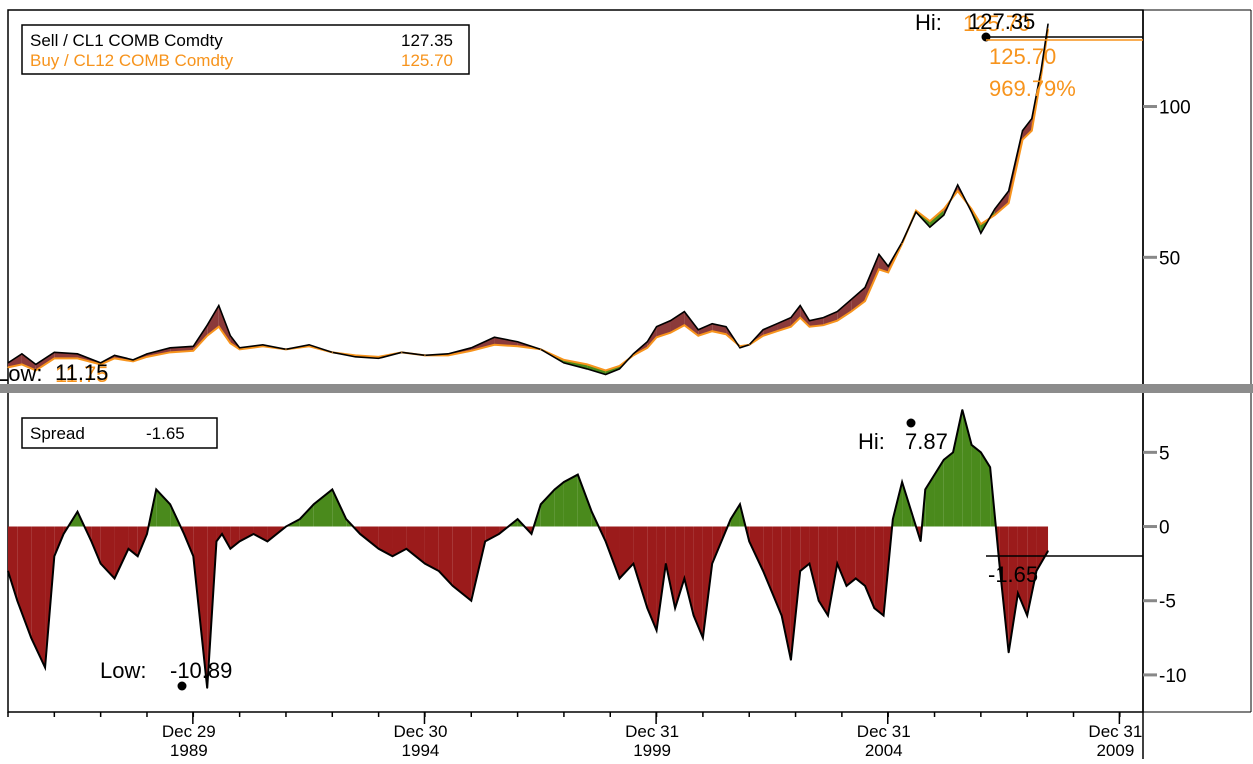 The height and width of the screenshot is (764, 1253). Describe the element at coordinates (182, 686) in the screenshot. I see `spread-low-marker` at that location.